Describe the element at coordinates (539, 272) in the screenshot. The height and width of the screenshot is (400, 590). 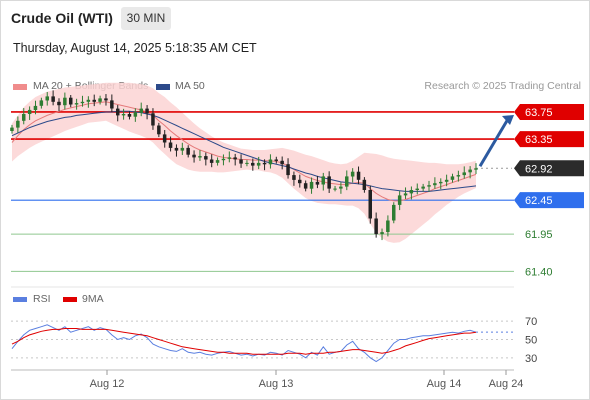
I see `level-label-61.40: 61.40` at that location.